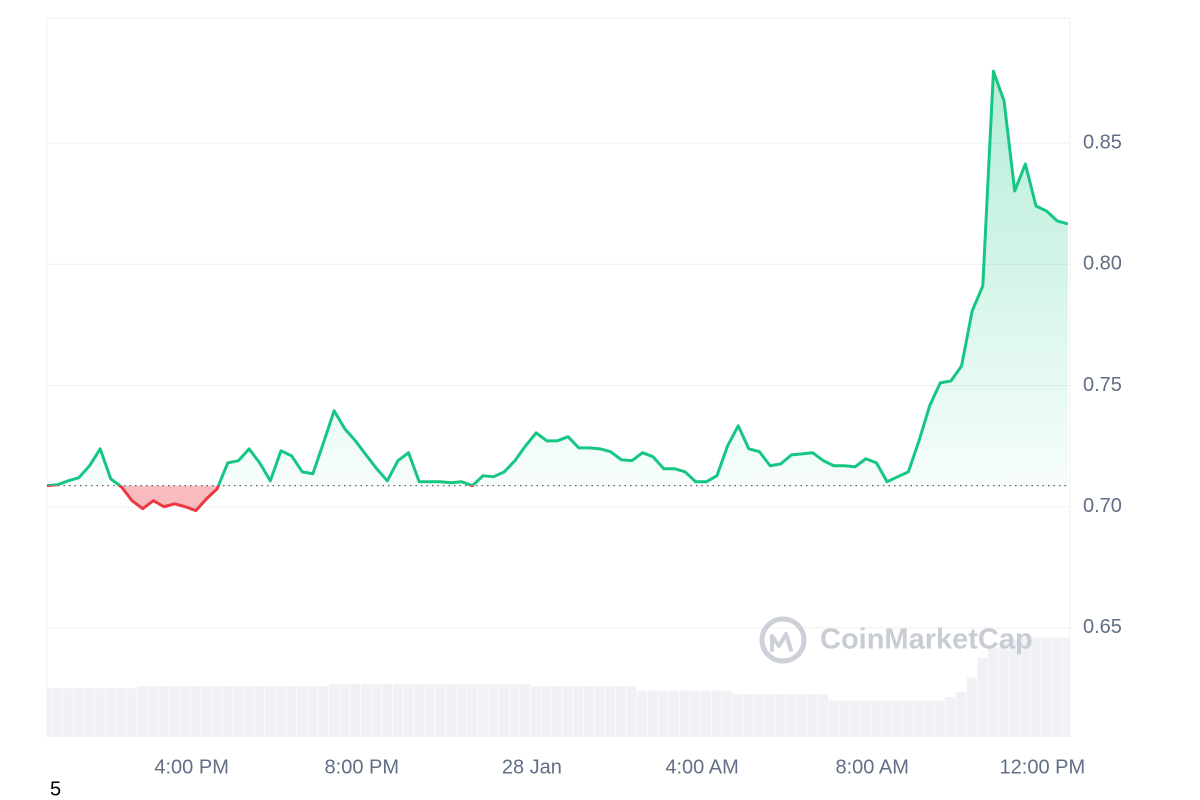  What do you see at coordinates (1102, 506) in the screenshot?
I see `y-tick-label: 0.70` at bounding box center [1102, 506].